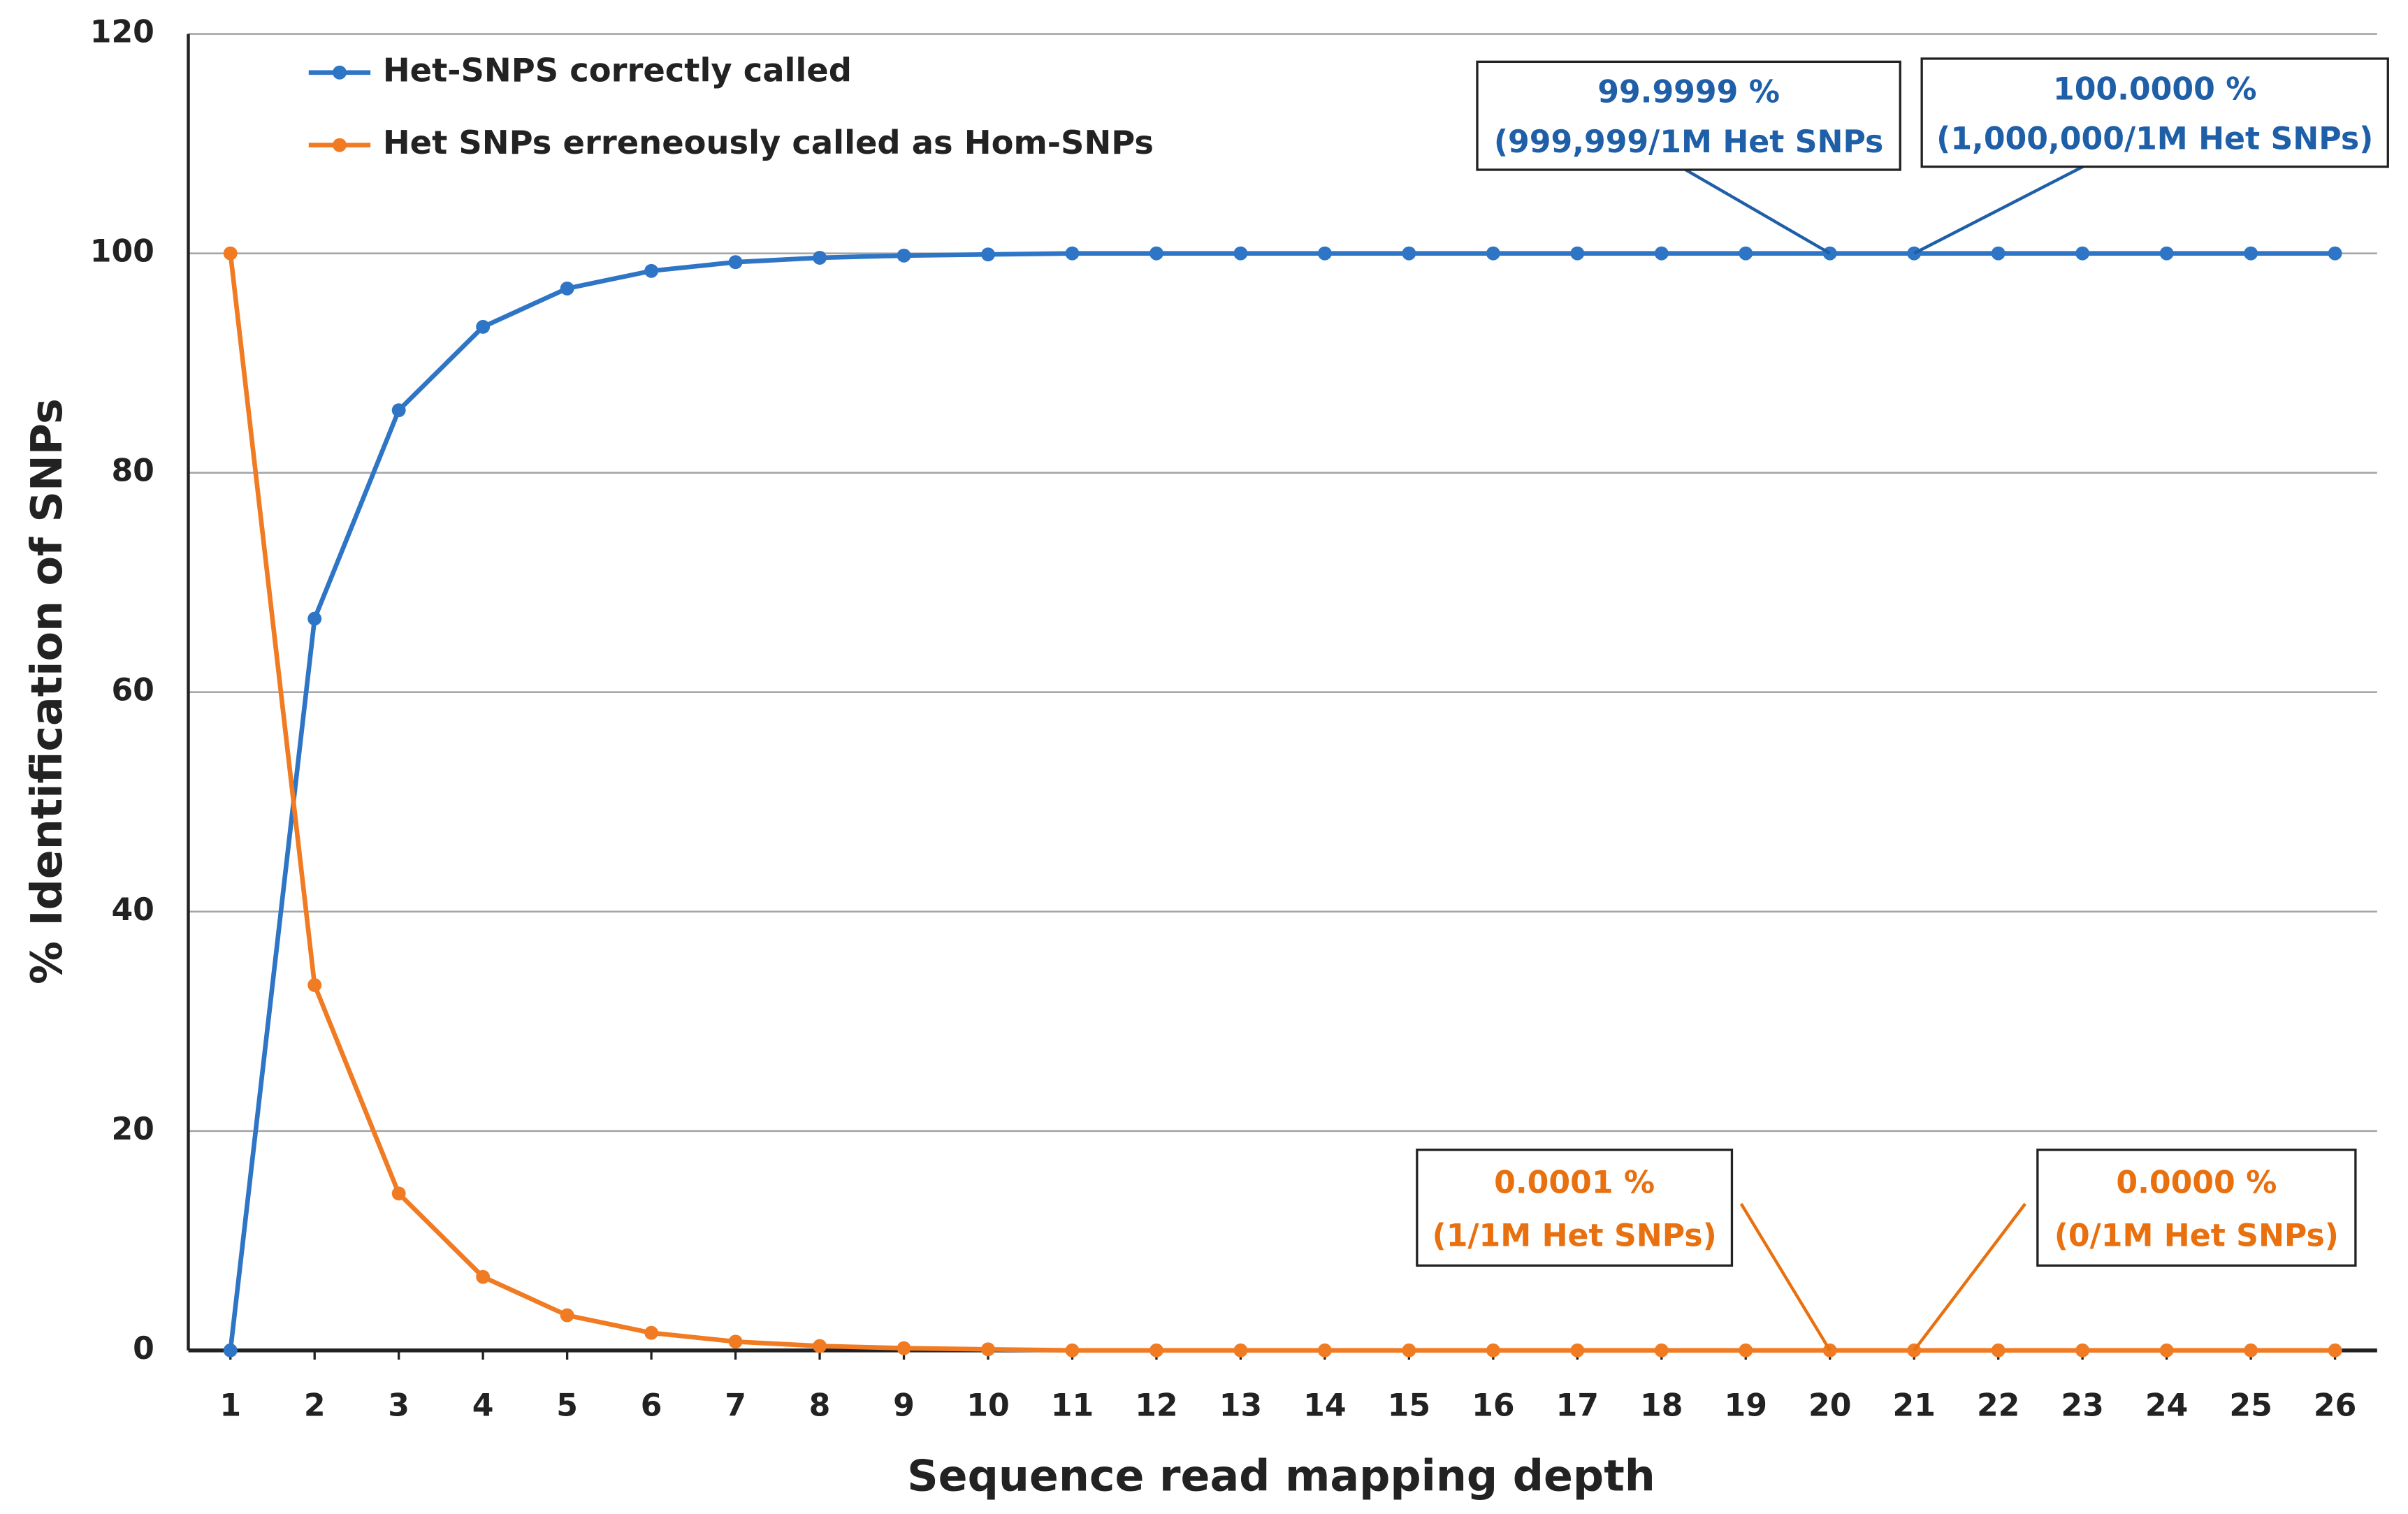 This screenshot has width=2408, height=1514. I want to click on y-tick-label: 20, so click(132, 1129).